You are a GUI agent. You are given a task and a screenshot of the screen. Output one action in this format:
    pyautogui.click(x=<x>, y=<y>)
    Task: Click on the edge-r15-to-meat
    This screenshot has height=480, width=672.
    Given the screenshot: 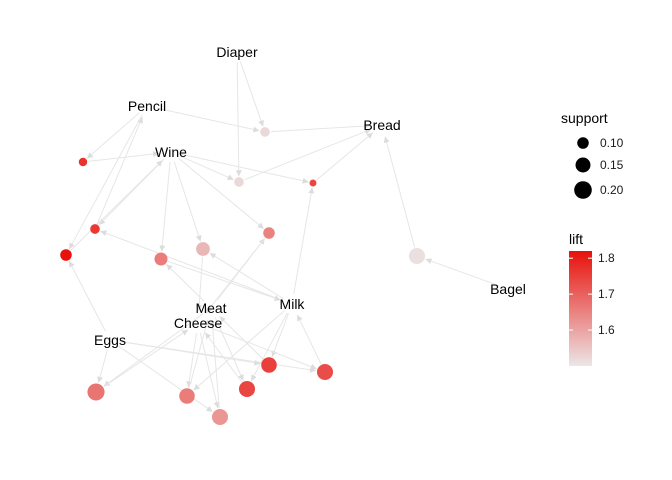 What is the action you would take?
    pyautogui.click(x=241, y=338)
    